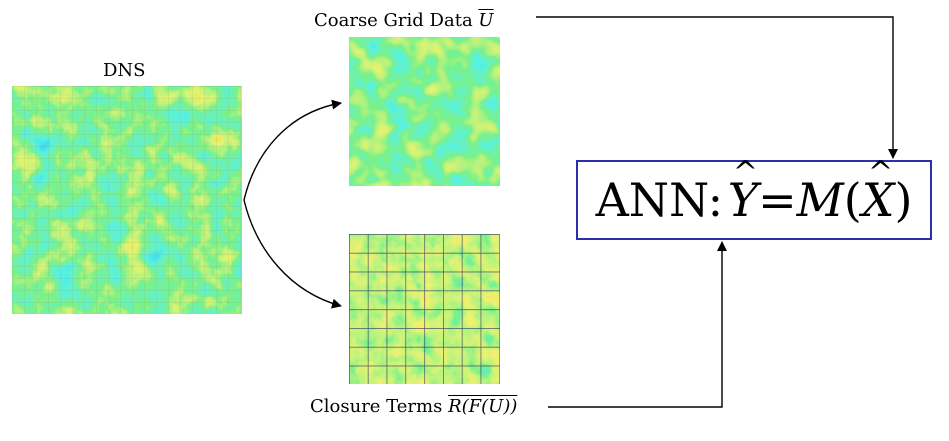  Describe the element at coordinates (292, 150) in the screenshot. I see `dns-to-coarse-arrow` at that location.